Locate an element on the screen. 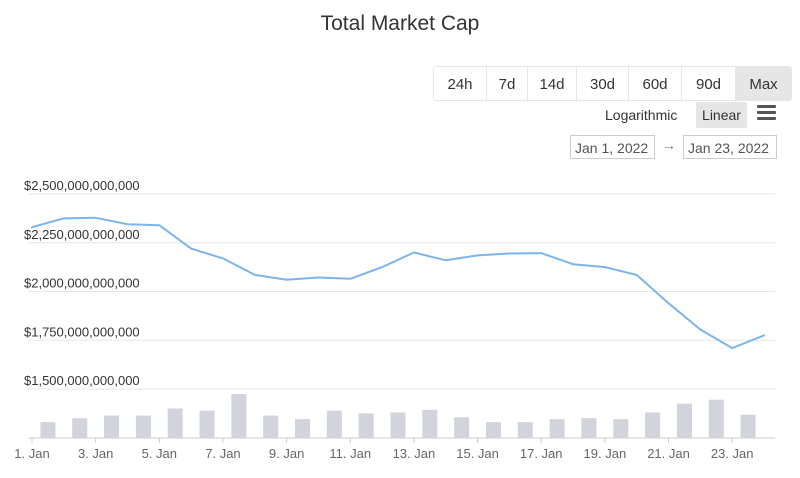 Image resolution: width=800 pixels, height=478 pixels. x-tick-label: 19. Jan is located at coordinates (605, 453).